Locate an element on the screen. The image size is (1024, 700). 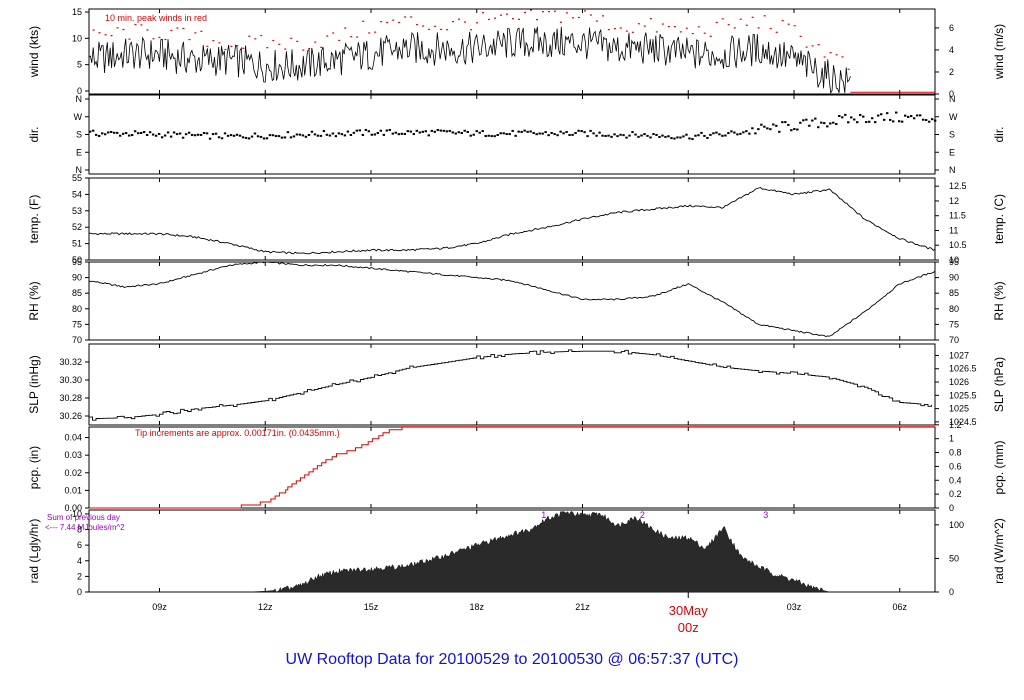
y-axis-label-left: rad (Lgly/hr) is located at coordinates (34, 551).